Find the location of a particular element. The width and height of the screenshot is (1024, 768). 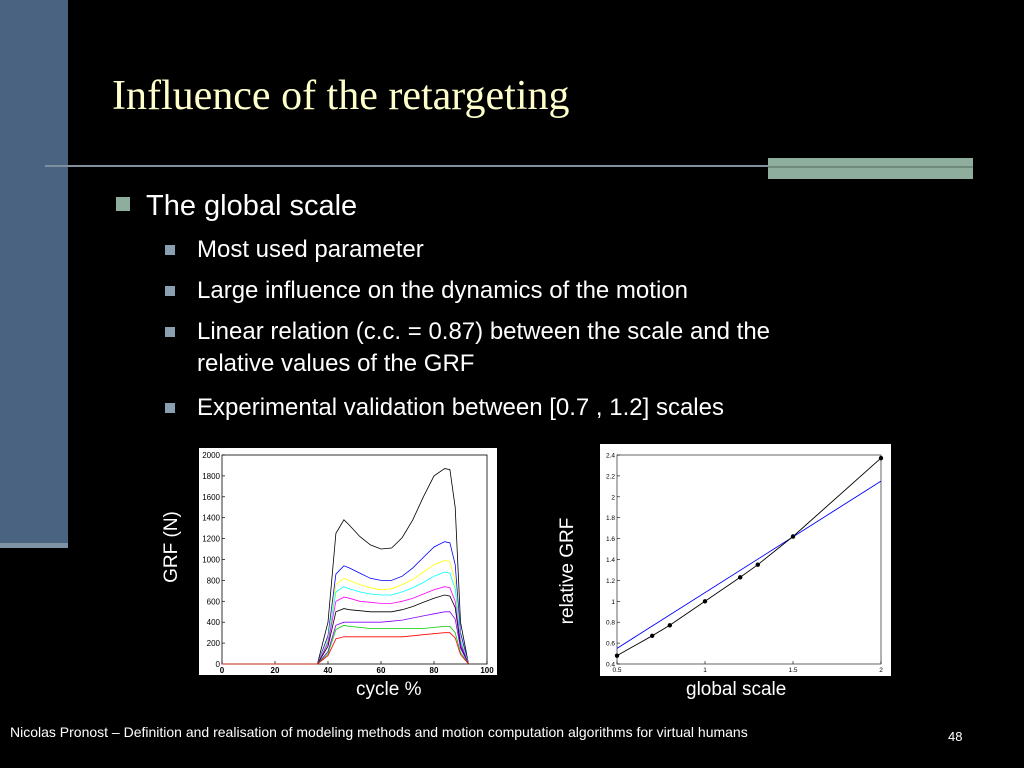

y-tick-label: 1.8 is located at coordinates (610, 518).